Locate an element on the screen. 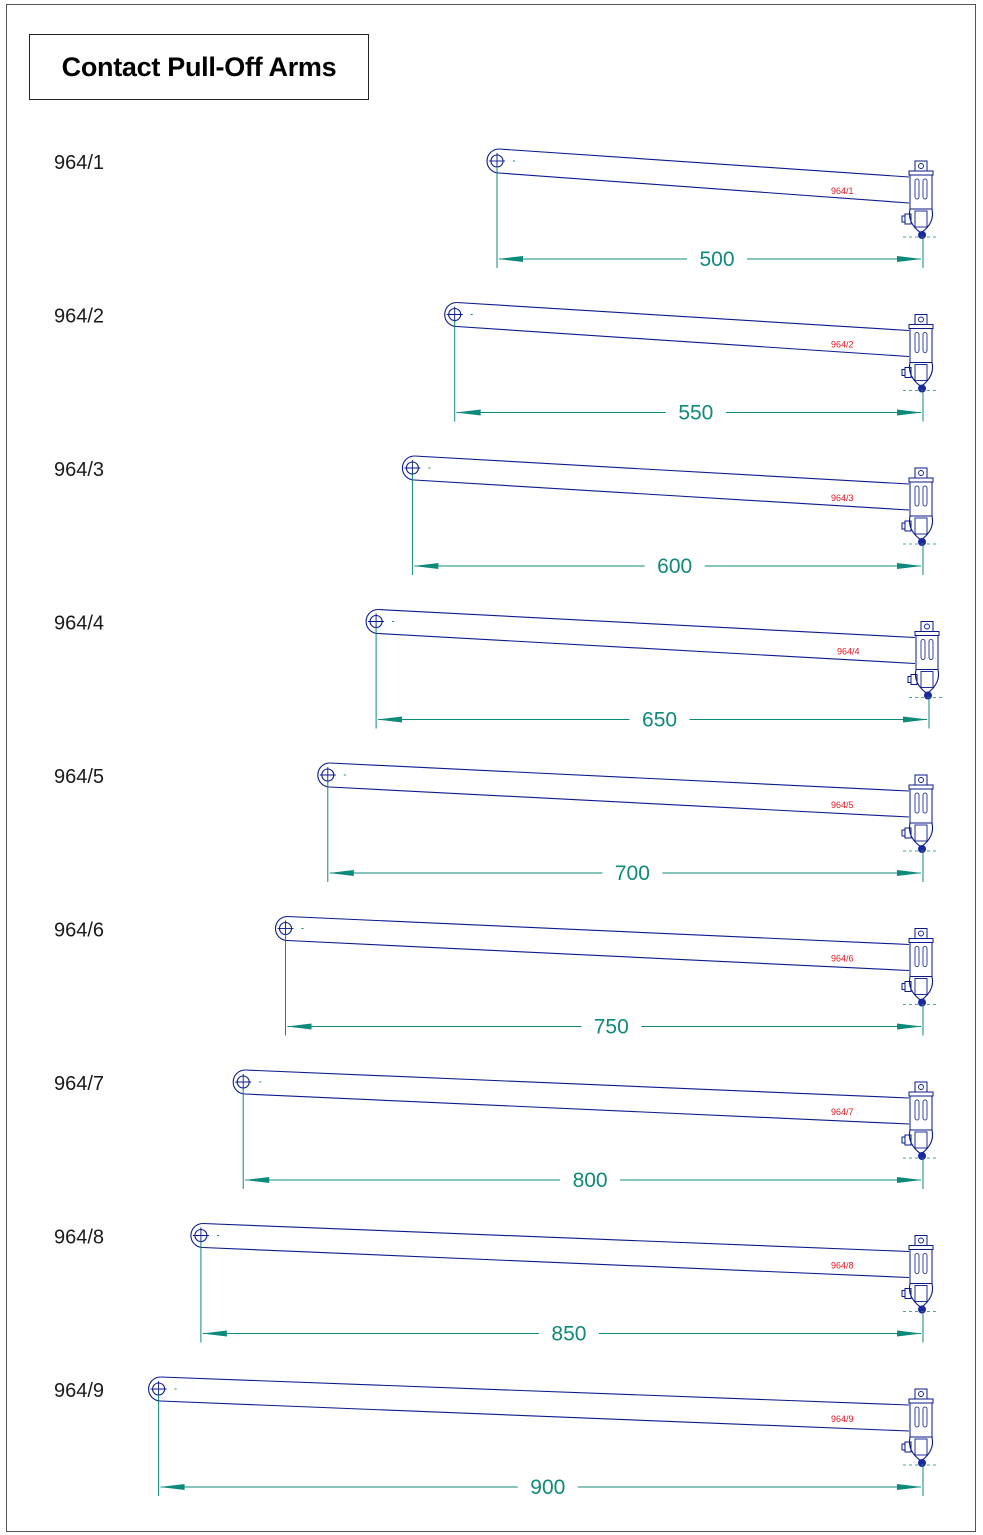 This screenshot has width=983, height=1535. arm-2: 964/2 964/2 550 is located at coordinates (496, 363).